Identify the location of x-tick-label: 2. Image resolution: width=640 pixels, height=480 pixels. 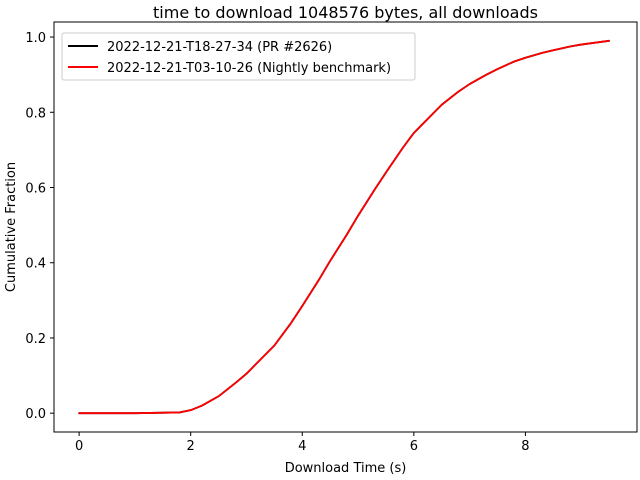
(191, 446).